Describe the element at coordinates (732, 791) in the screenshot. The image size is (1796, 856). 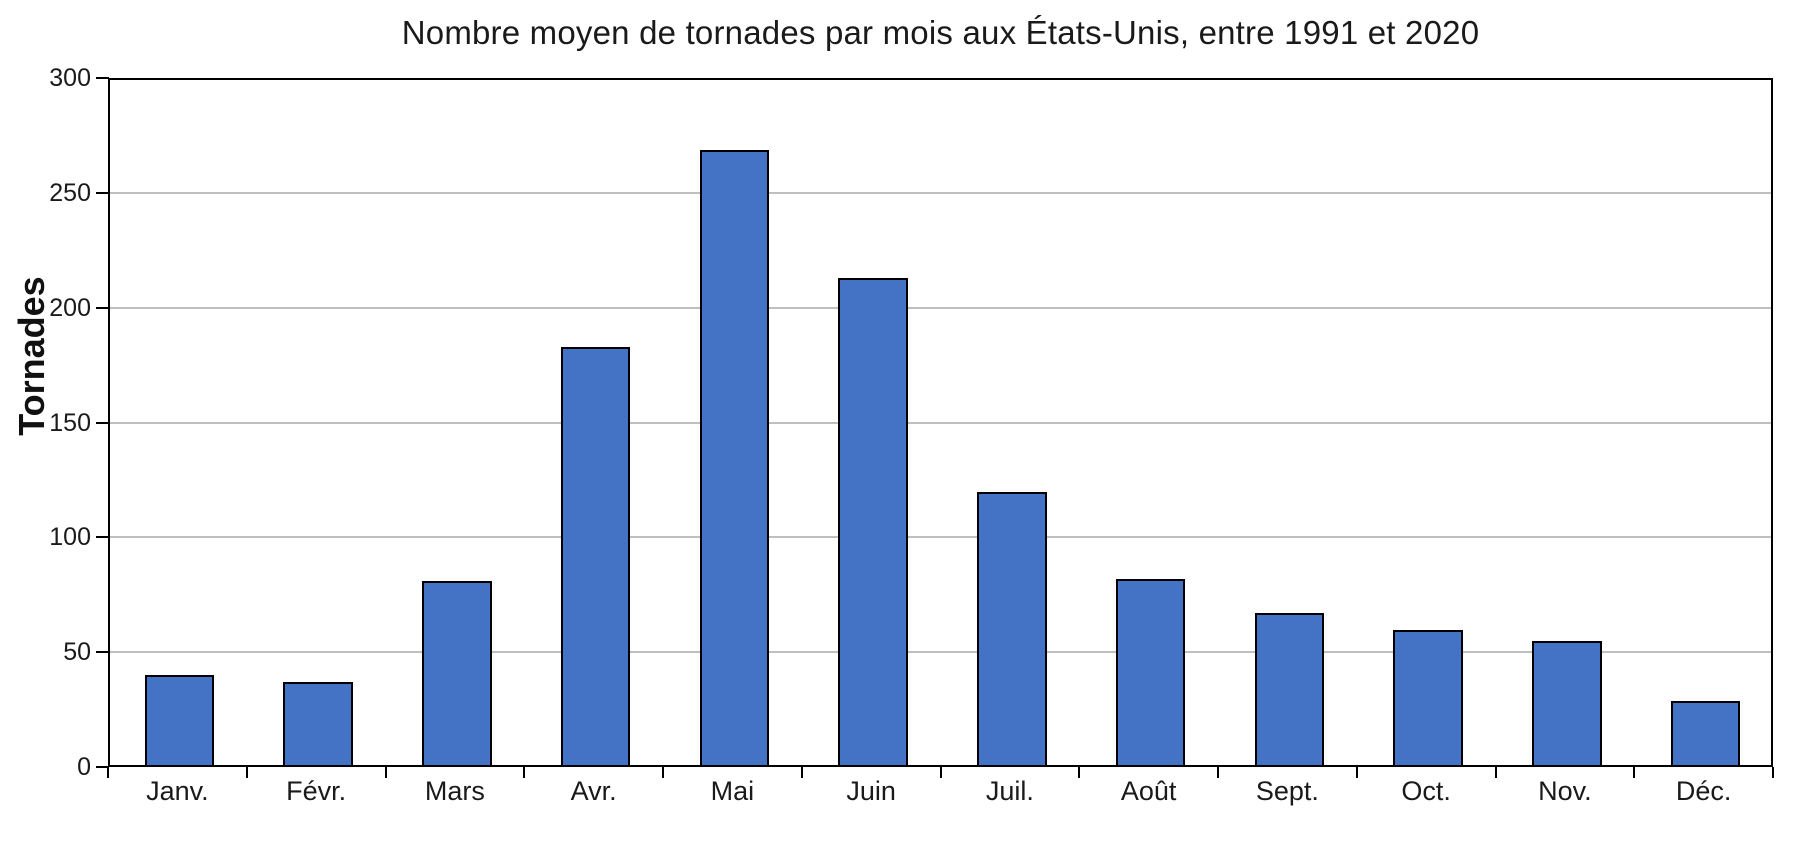
I see `x-tick-label-mai: Mai` at that location.